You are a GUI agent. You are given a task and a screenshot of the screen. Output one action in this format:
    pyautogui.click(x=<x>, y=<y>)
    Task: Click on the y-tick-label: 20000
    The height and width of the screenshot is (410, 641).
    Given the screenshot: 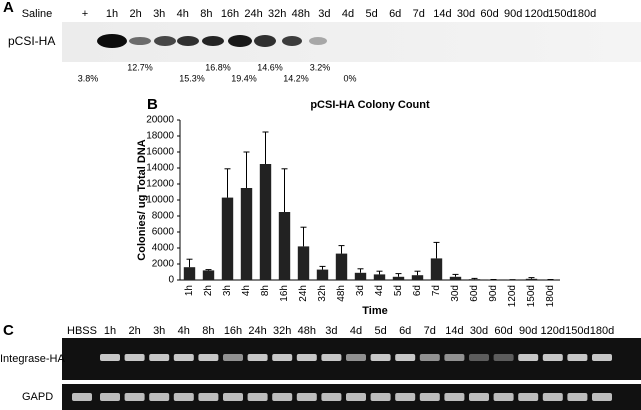 What is the action you would take?
    pyautogui.click(x=160, y=120)
    